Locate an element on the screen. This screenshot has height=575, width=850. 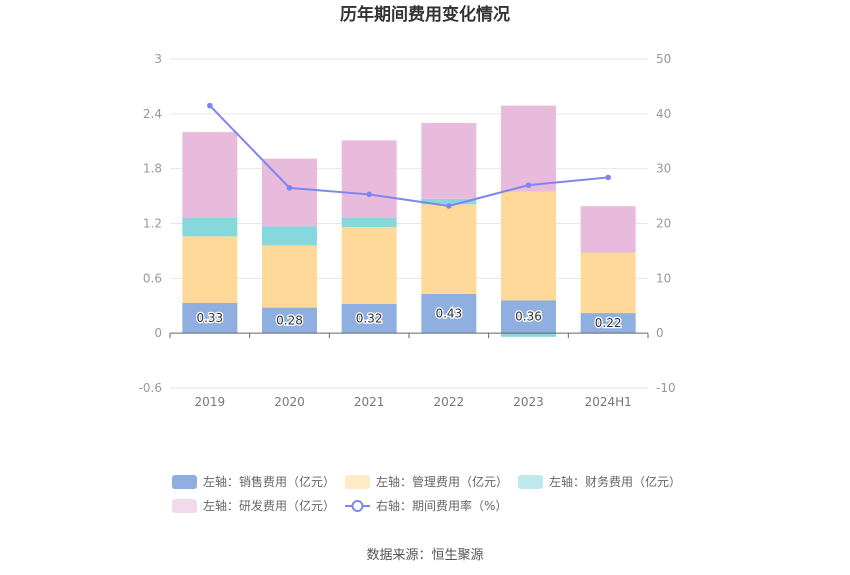
line-series is located at coordinates (409, 155).